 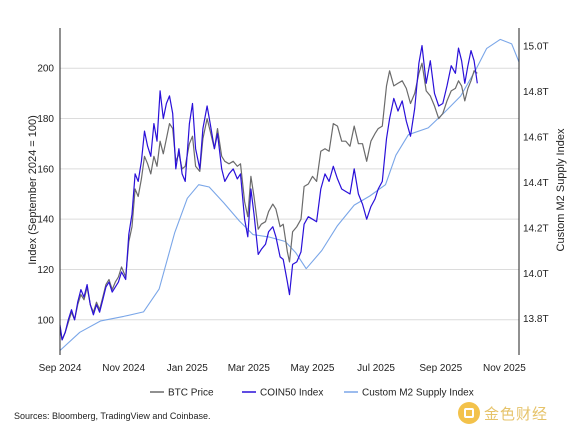 I want to click on y-right-axis-label: Custom M2 Supply Index, so click(x=561, y=189).